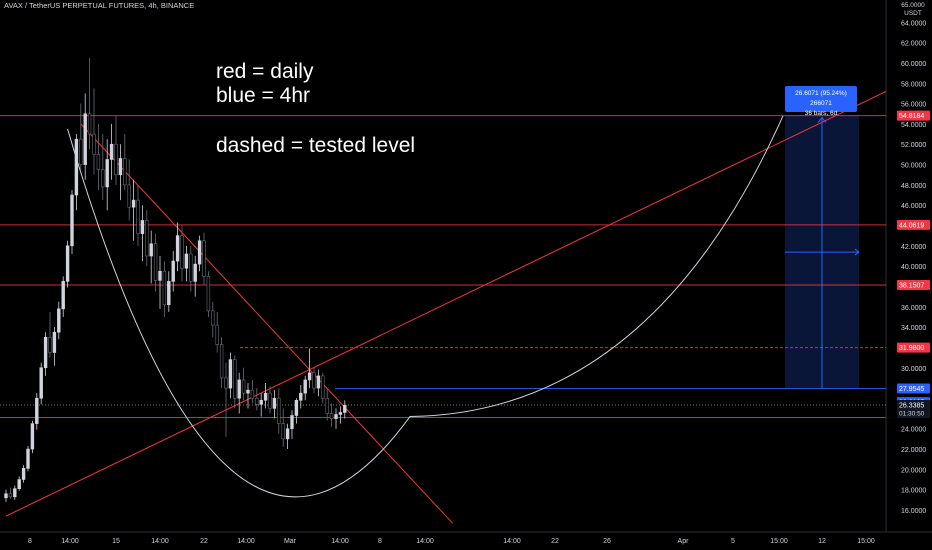 This screenshot has height=550, width=932. Describe the element at coordinates (913, 491) in the screenshot. I see `price-tick-label: 18.0000` at that location.